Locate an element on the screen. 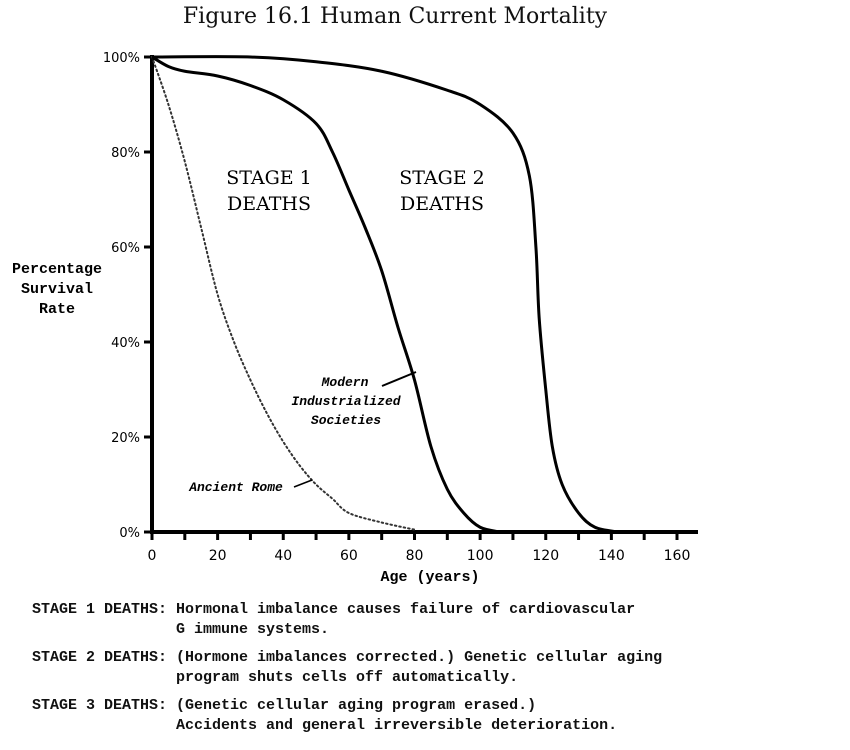 The image size is (850, 750). y-axis-label: Survival is located at coordinates (57, 289).